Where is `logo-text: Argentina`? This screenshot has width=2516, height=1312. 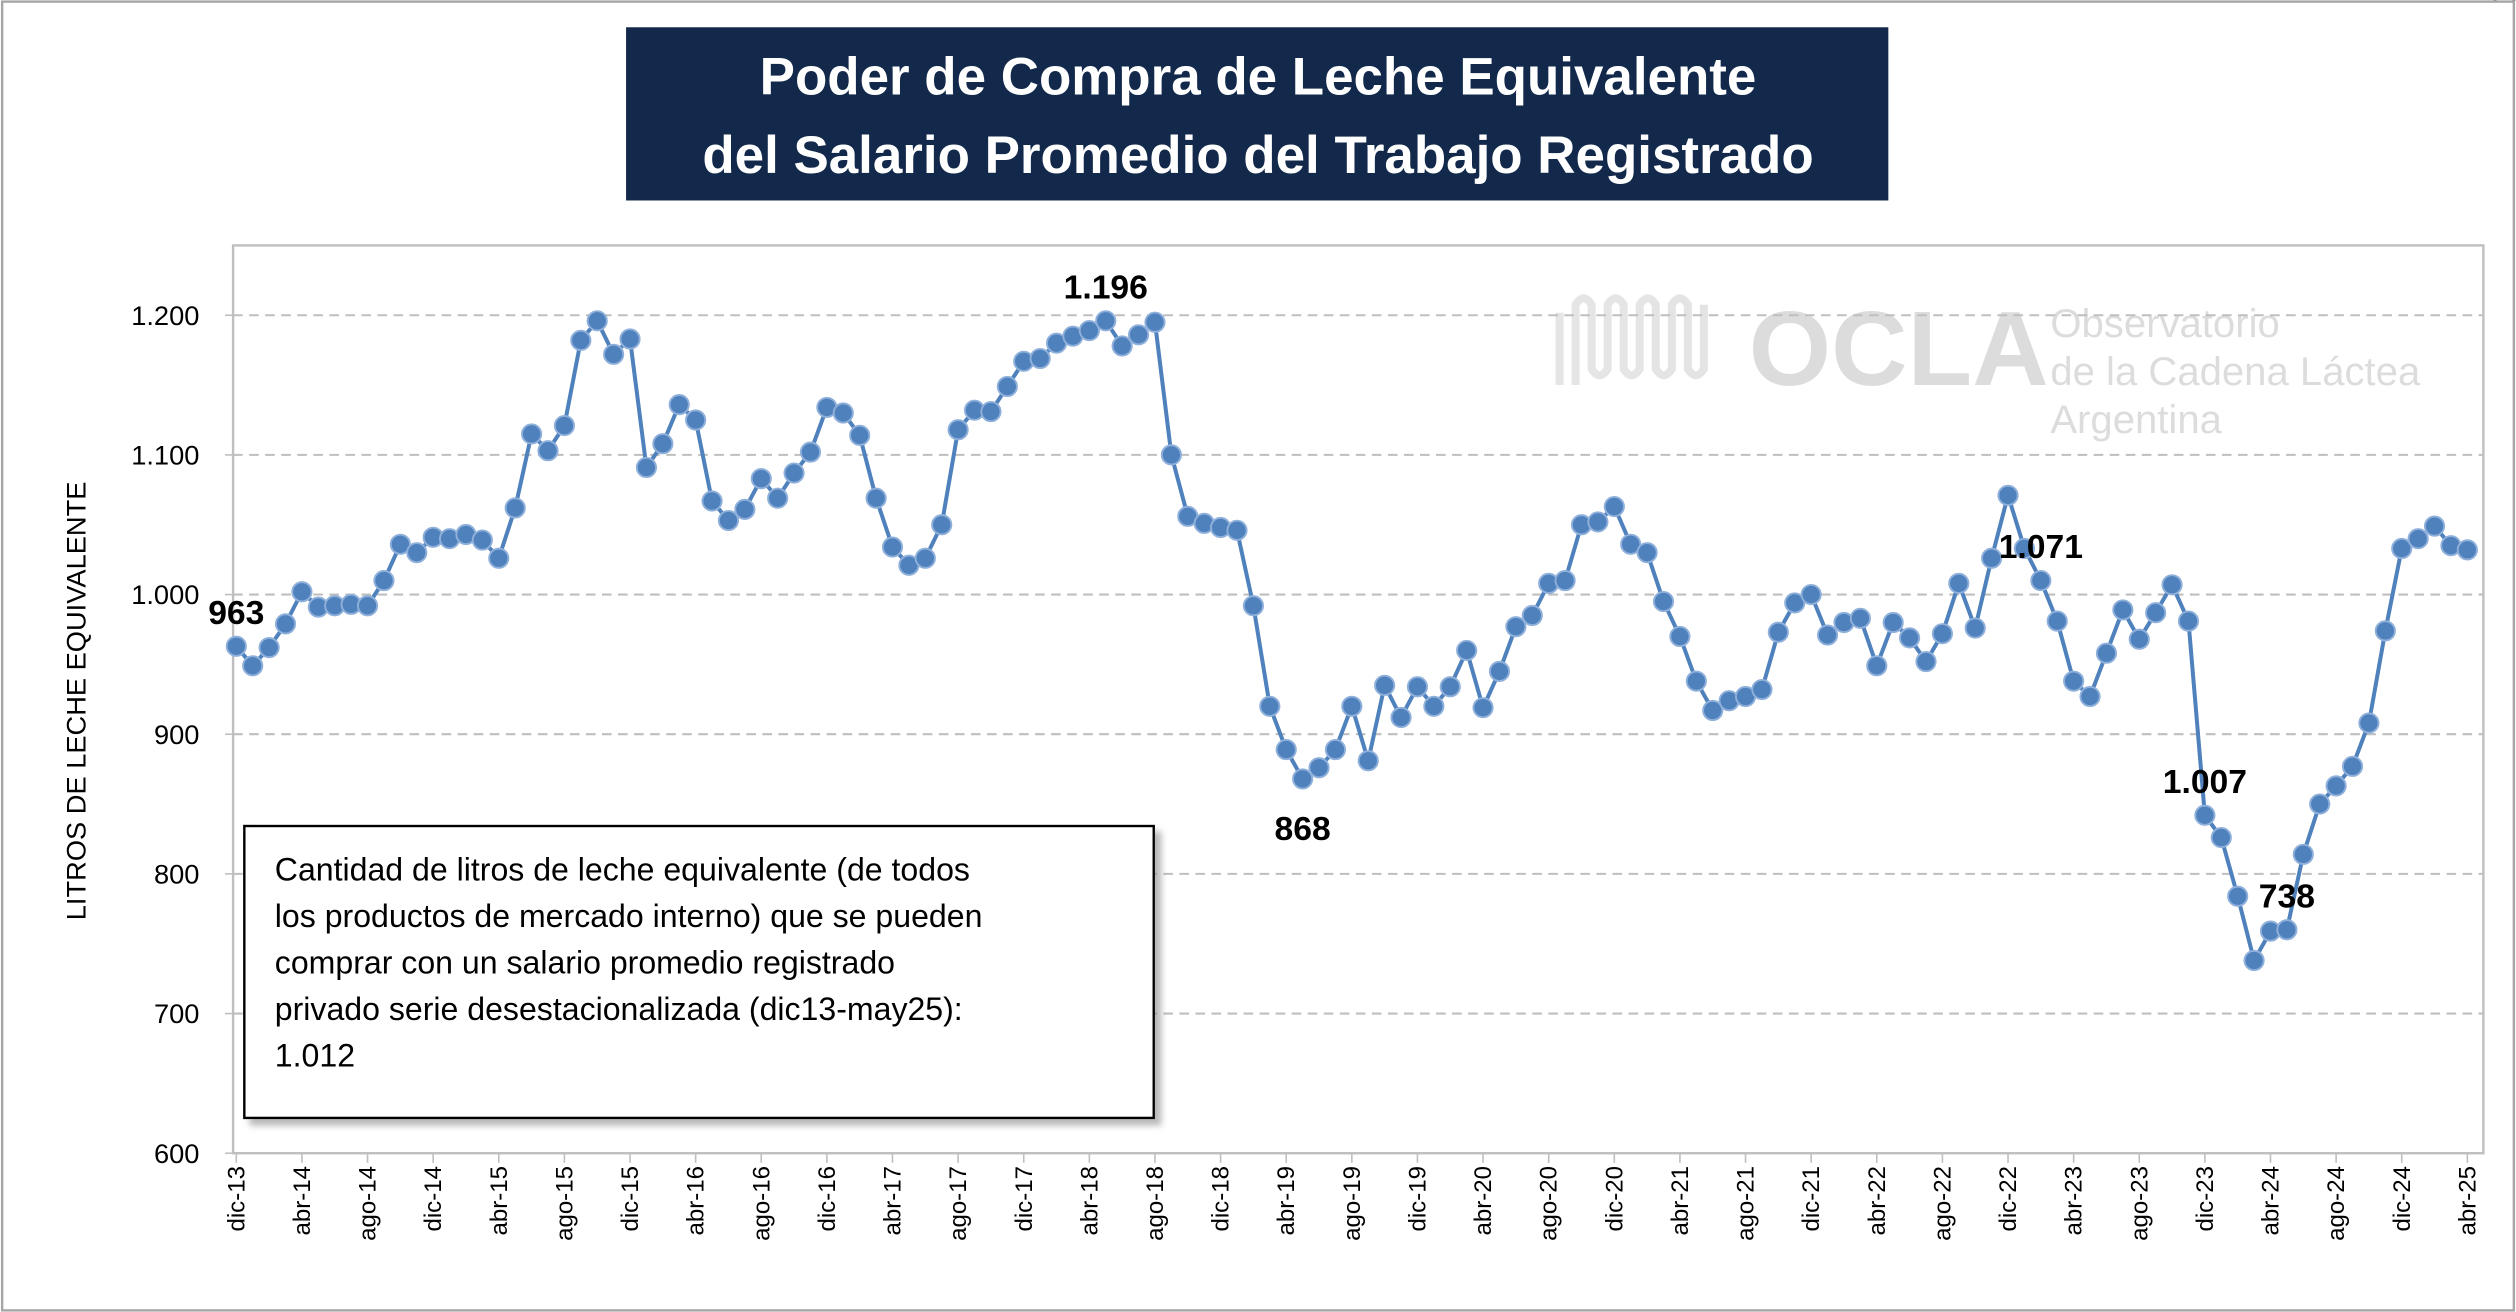 logo-text: Argentina is located at coordinates (2136, 420).